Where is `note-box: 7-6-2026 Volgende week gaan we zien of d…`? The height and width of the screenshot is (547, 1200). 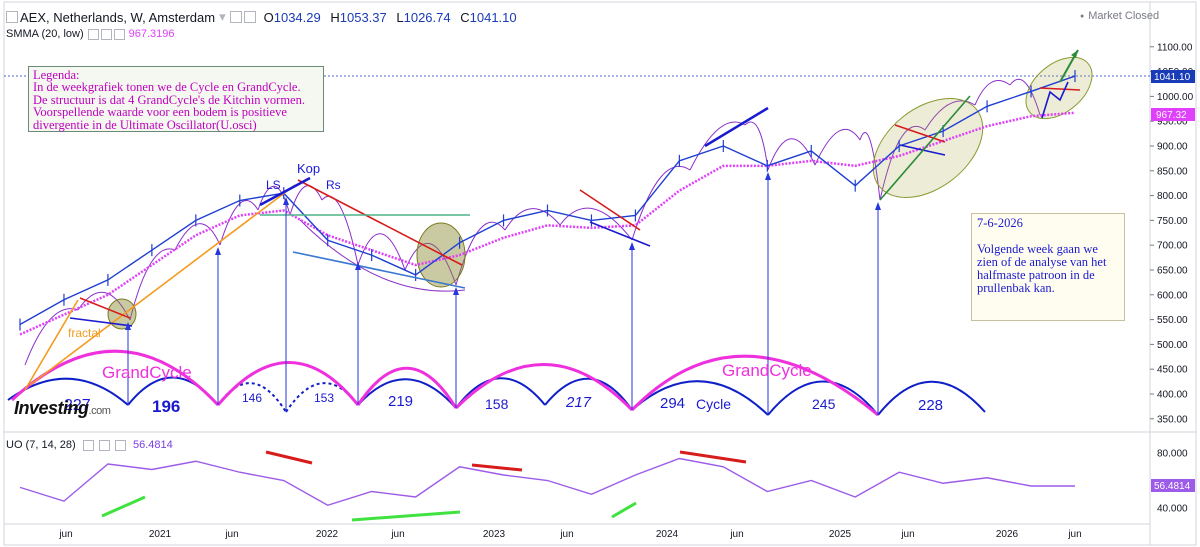
note-box: 7-6-2026 Volgende week gaan we zien of d… is located at coordinates (1048, 267).